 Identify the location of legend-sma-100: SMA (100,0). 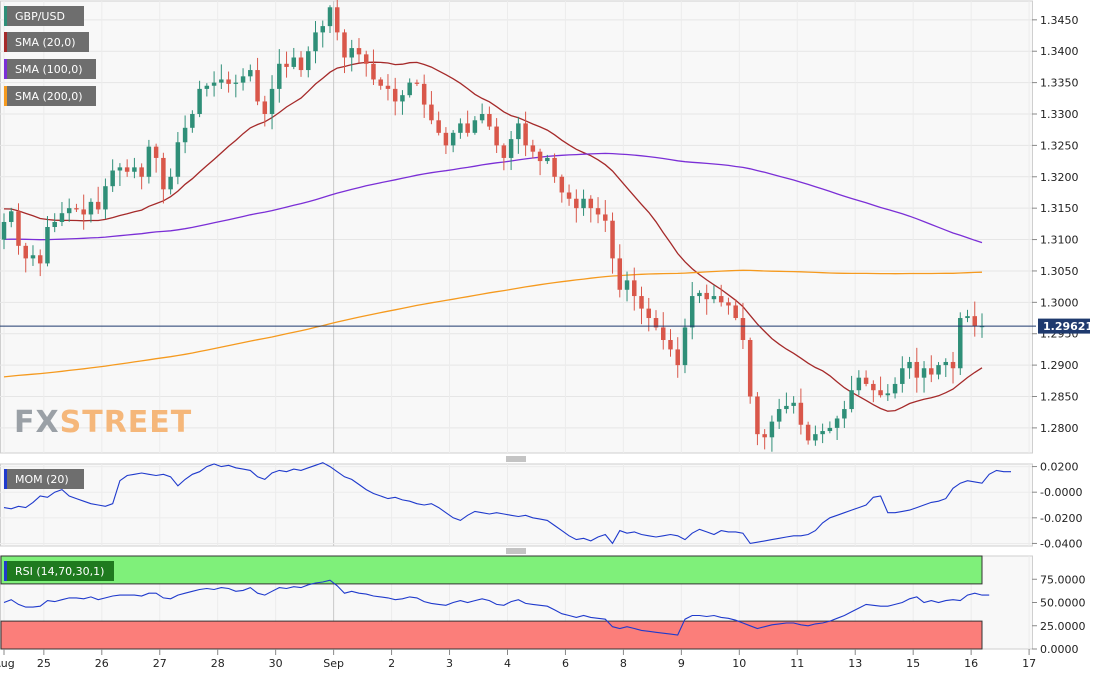
(50, 69).